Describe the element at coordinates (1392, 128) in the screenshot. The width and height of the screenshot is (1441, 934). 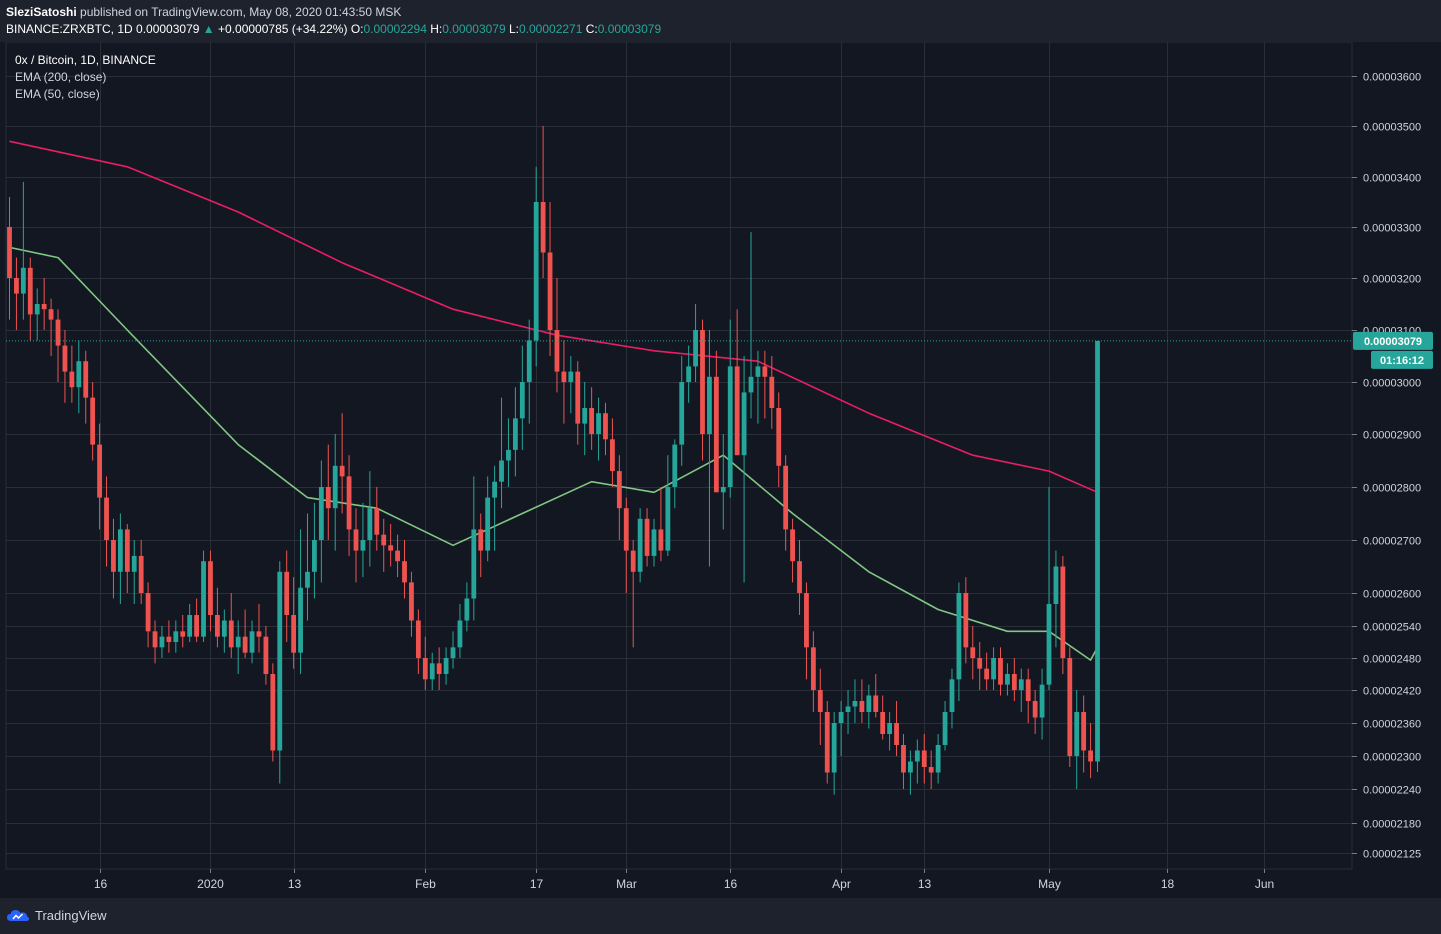
I see `y-tick-label: 0.00003500` at that location.